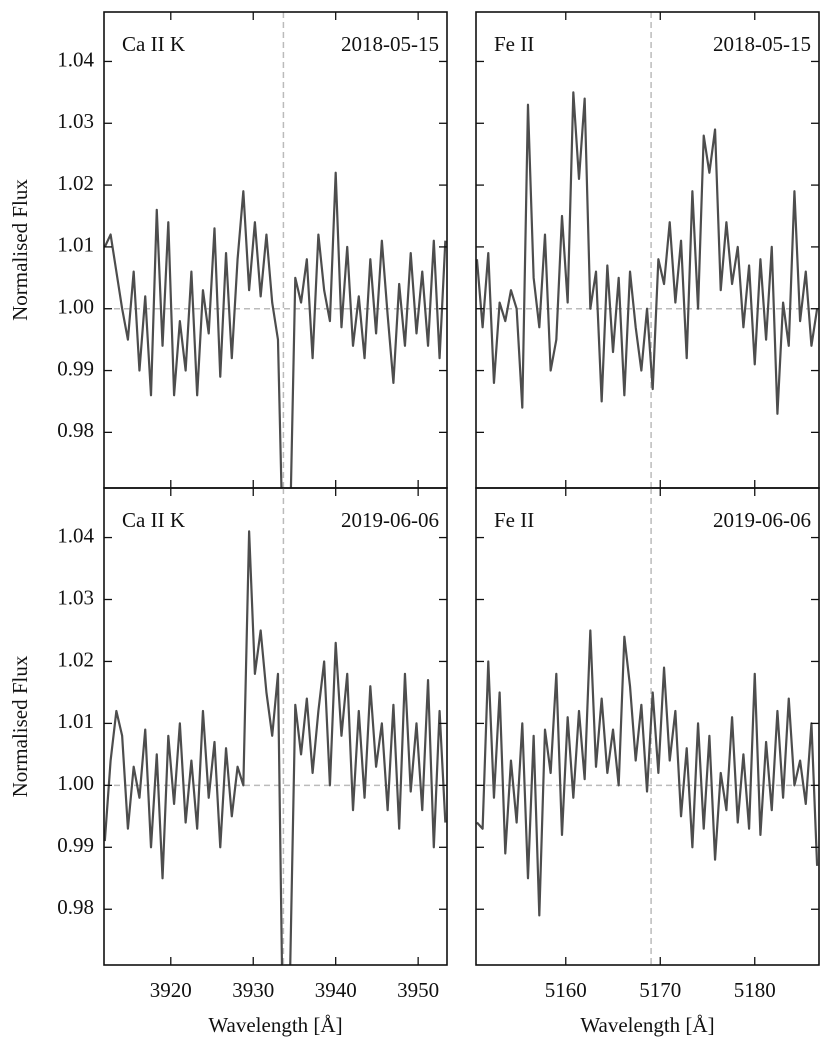 This screenshot has height=1053, width=831. What do you see at coordinates (566, 990) in the screenshot?
I see `x-tick-label: 5160` at bounding box center [566, 990].